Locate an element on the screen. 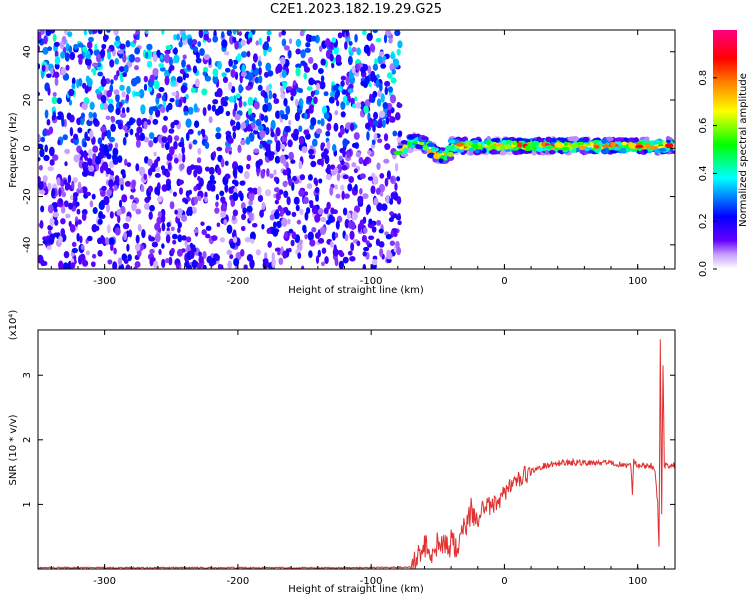 Image resolution: width=750 pixels, height=600 pixels. colorbar-tick-label: 0.8 is located at coordinates (703, 78).